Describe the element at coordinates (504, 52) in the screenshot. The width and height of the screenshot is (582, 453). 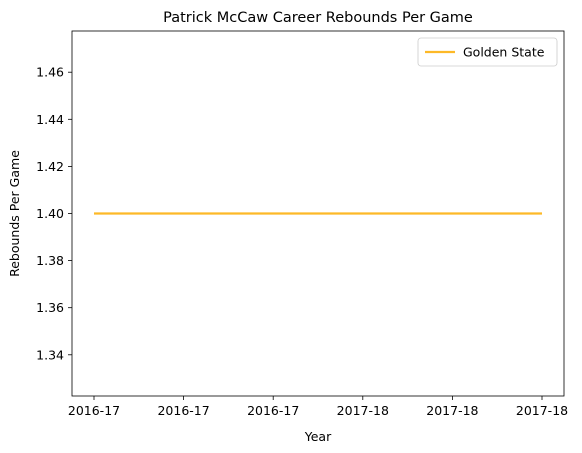
I see `legend-label-golden-state: Golden State` at that location.